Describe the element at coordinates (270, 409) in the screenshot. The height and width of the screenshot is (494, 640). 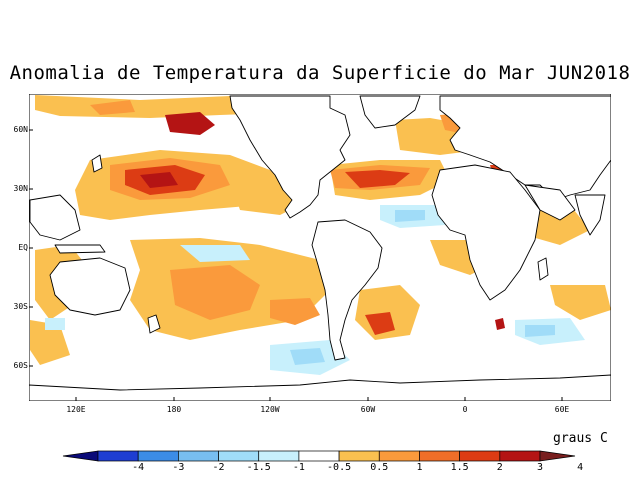
I see `lon-label-120w: 120W` at that location.